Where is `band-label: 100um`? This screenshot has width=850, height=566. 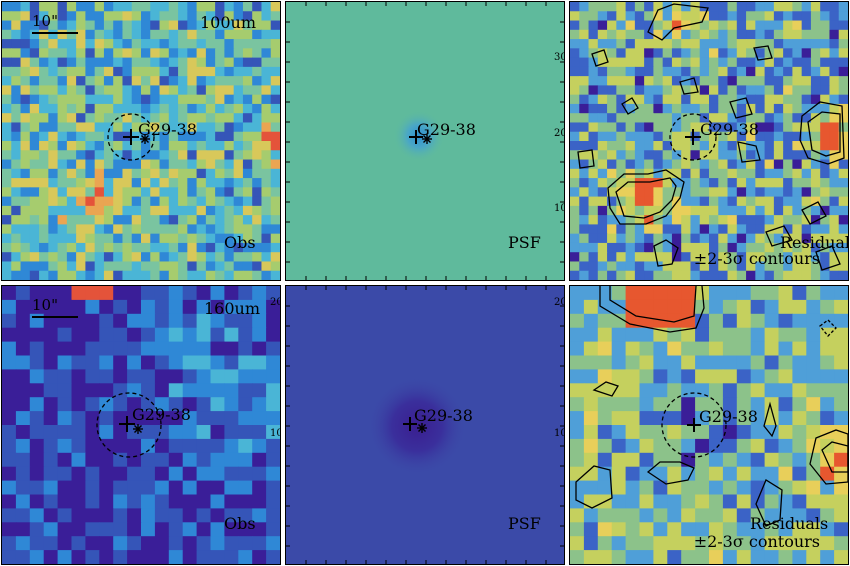
band-label: 100um is located at coordinates (228, 22).